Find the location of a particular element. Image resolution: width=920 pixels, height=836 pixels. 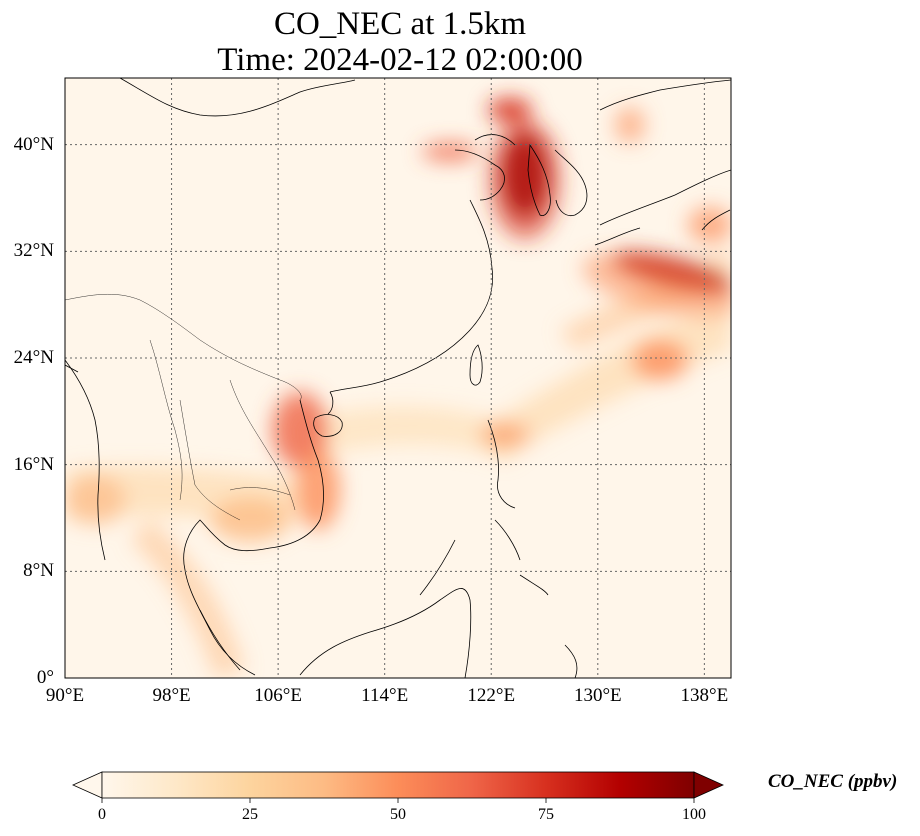

colorbar-extend-high is located at coordinates (708, 785).